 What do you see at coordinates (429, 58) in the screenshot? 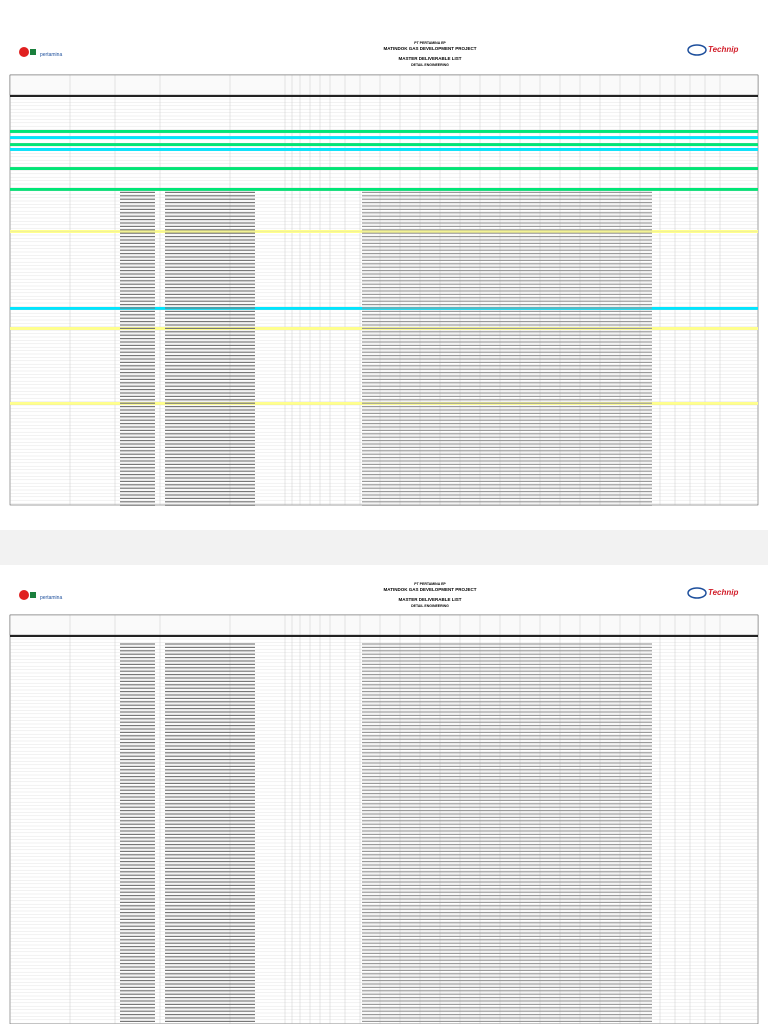
I see `title-line: MASTER DELIVERABLE LIST` at bounding box center [429, 58].